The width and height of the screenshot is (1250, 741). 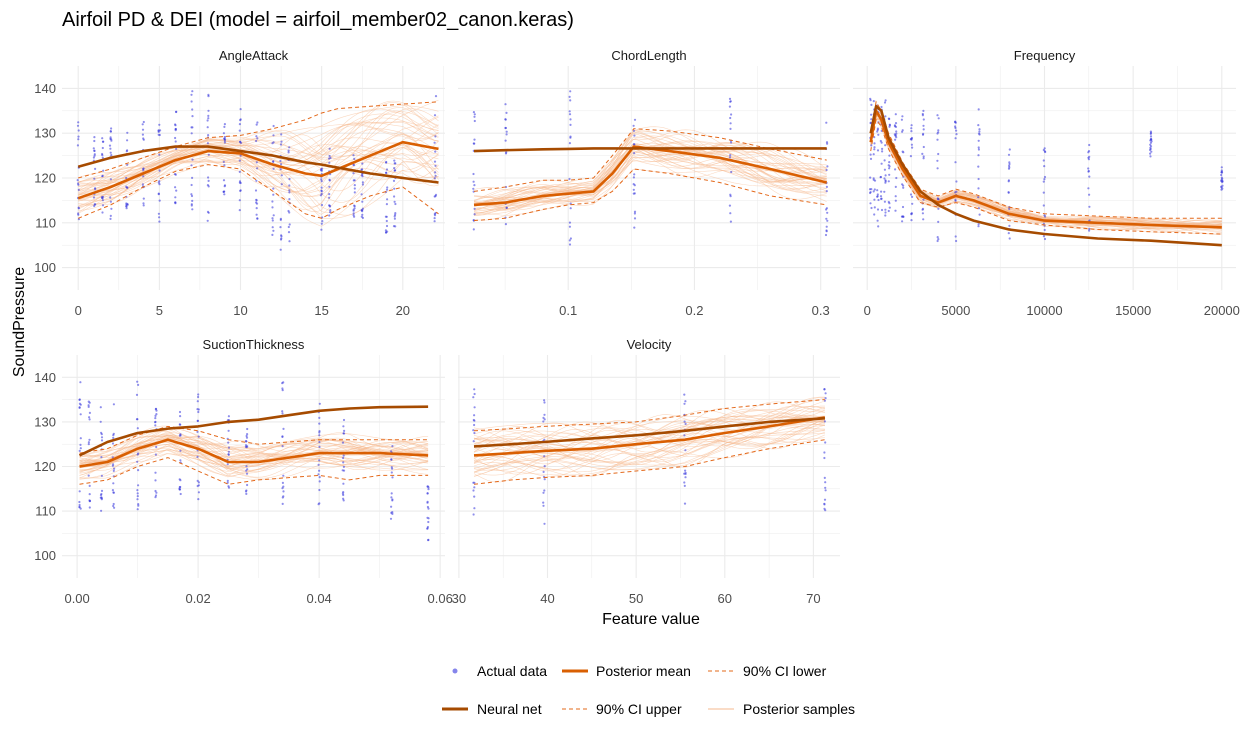 What do you see at coordinates (622, 709) in the screenshot?
I see `legend-item-ci_upper: 90% CI upper` at bounding box center [622, 709].